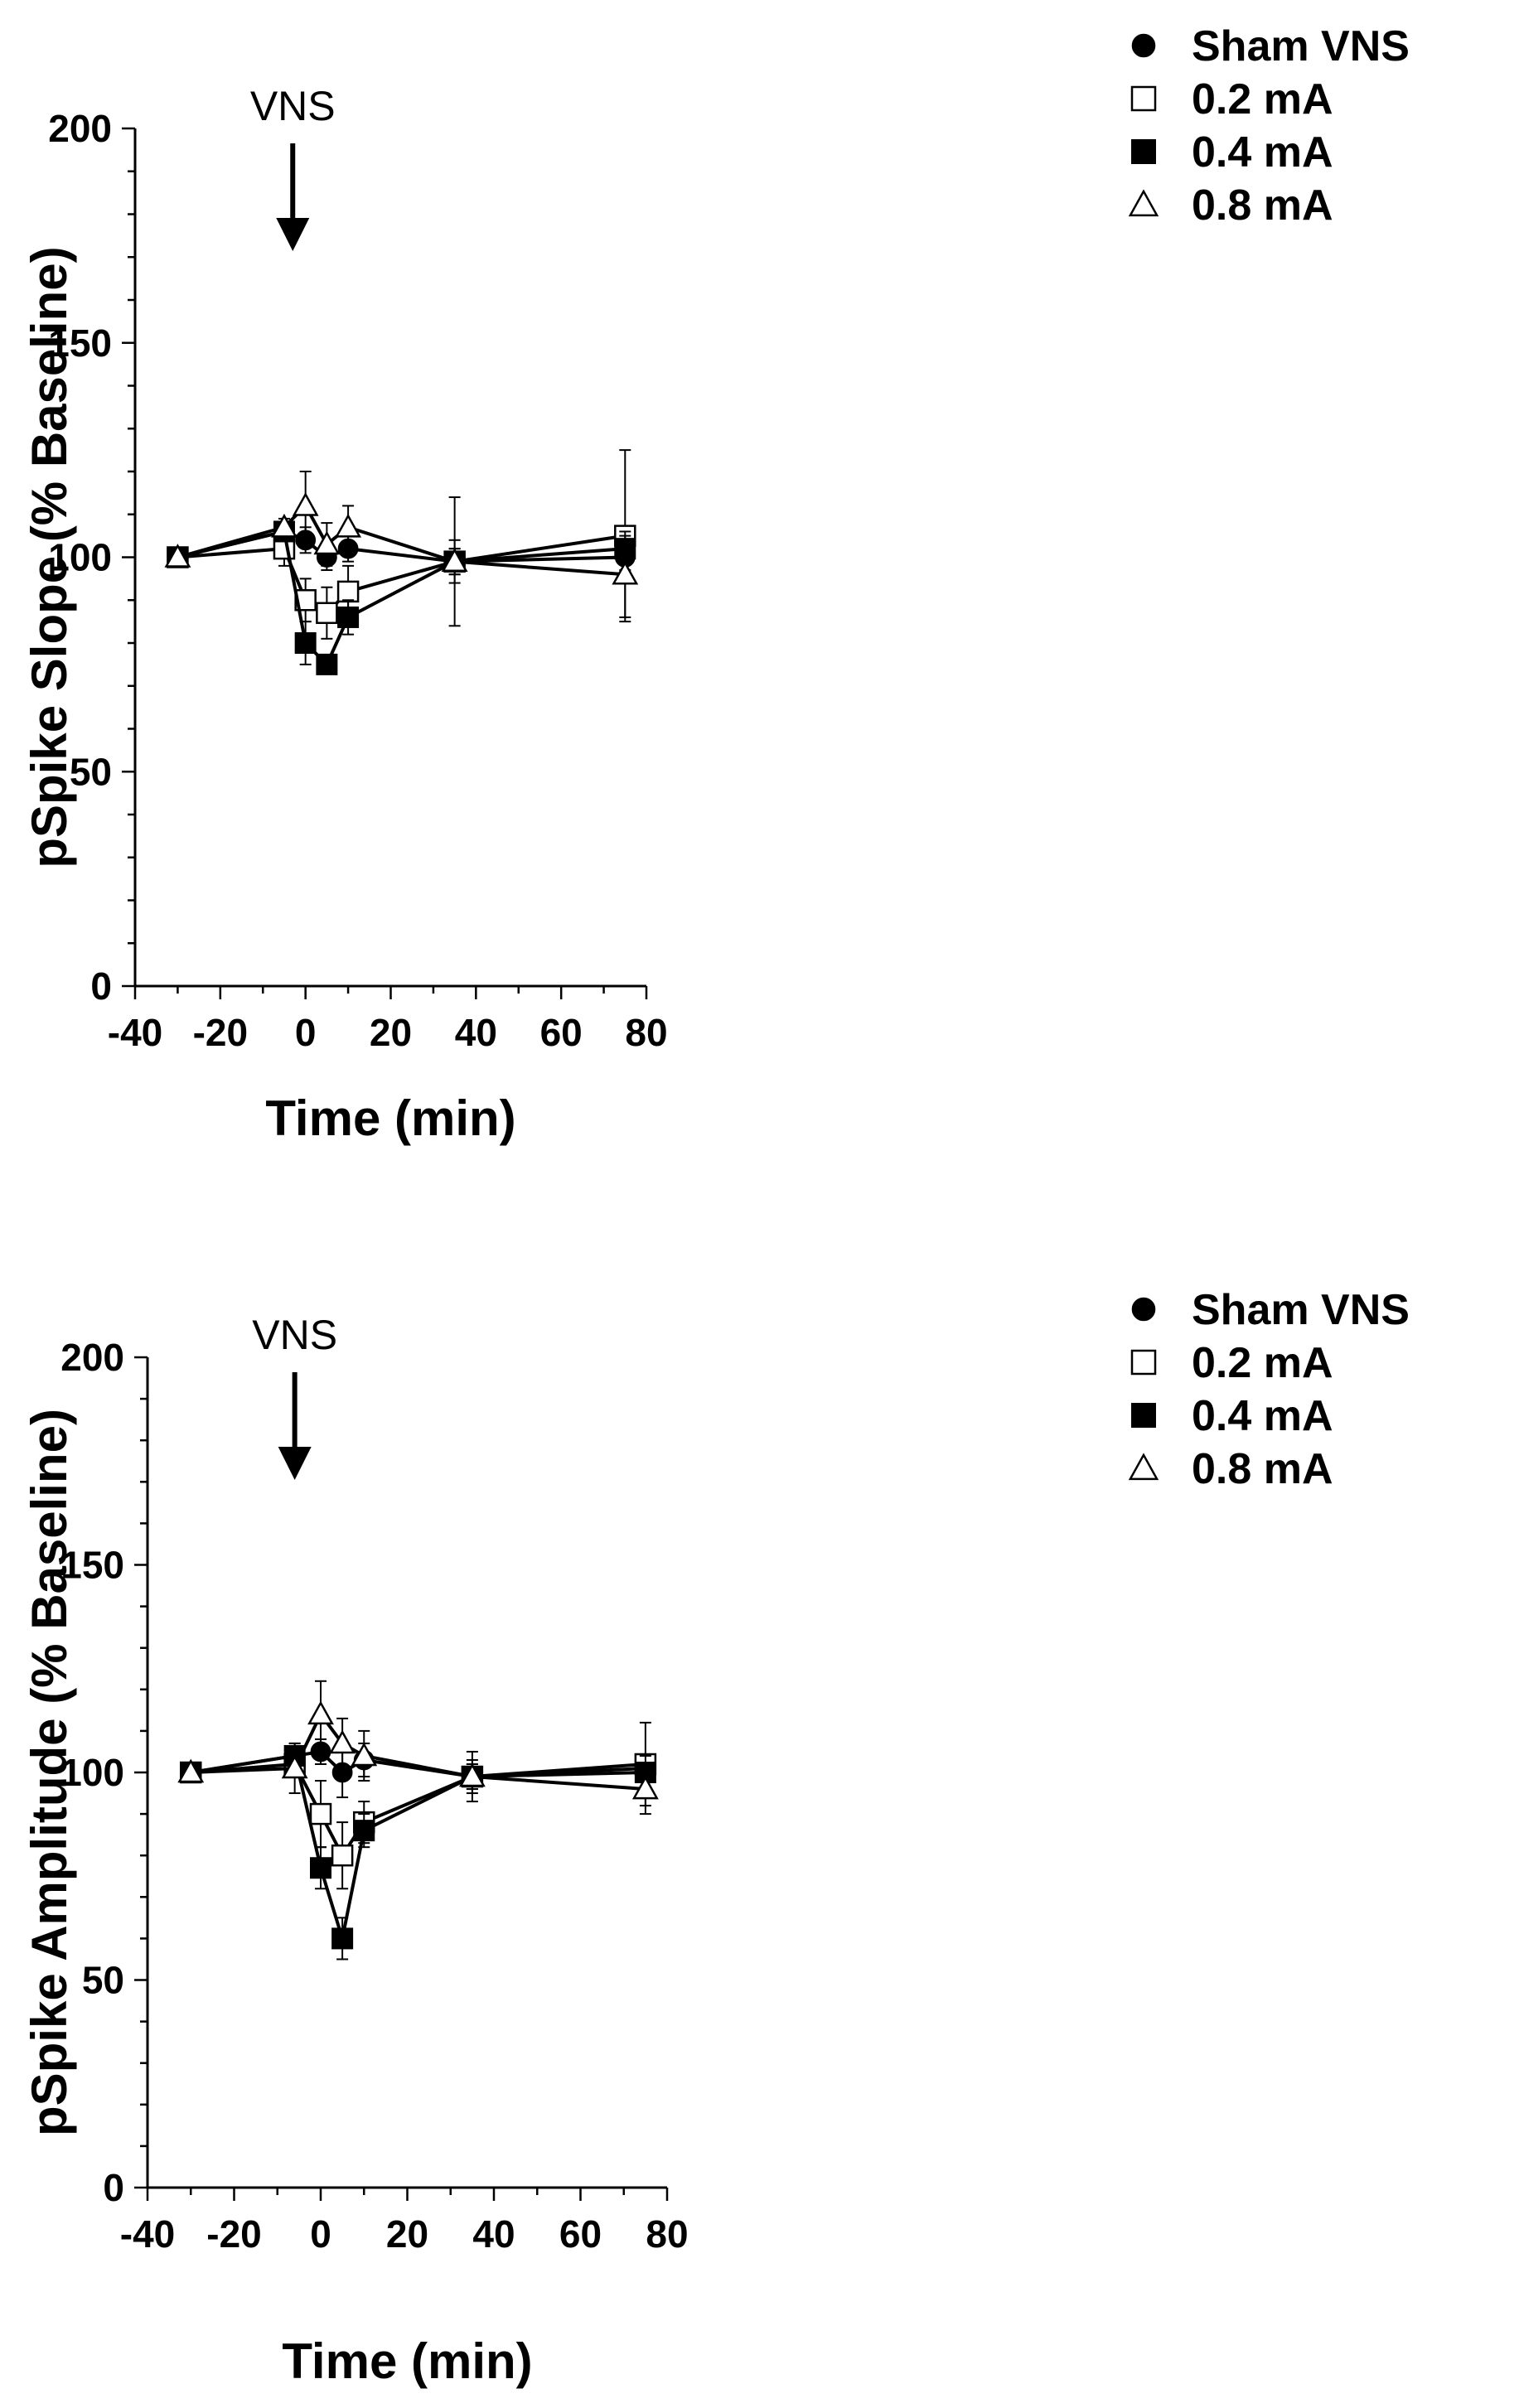 The width and height of the screenshot is (1519, 2408). What do you see at coordinates (418, 1751) in the screenshot?
I see `series-line-0-8-ma` at bounding box center [418, 1751].